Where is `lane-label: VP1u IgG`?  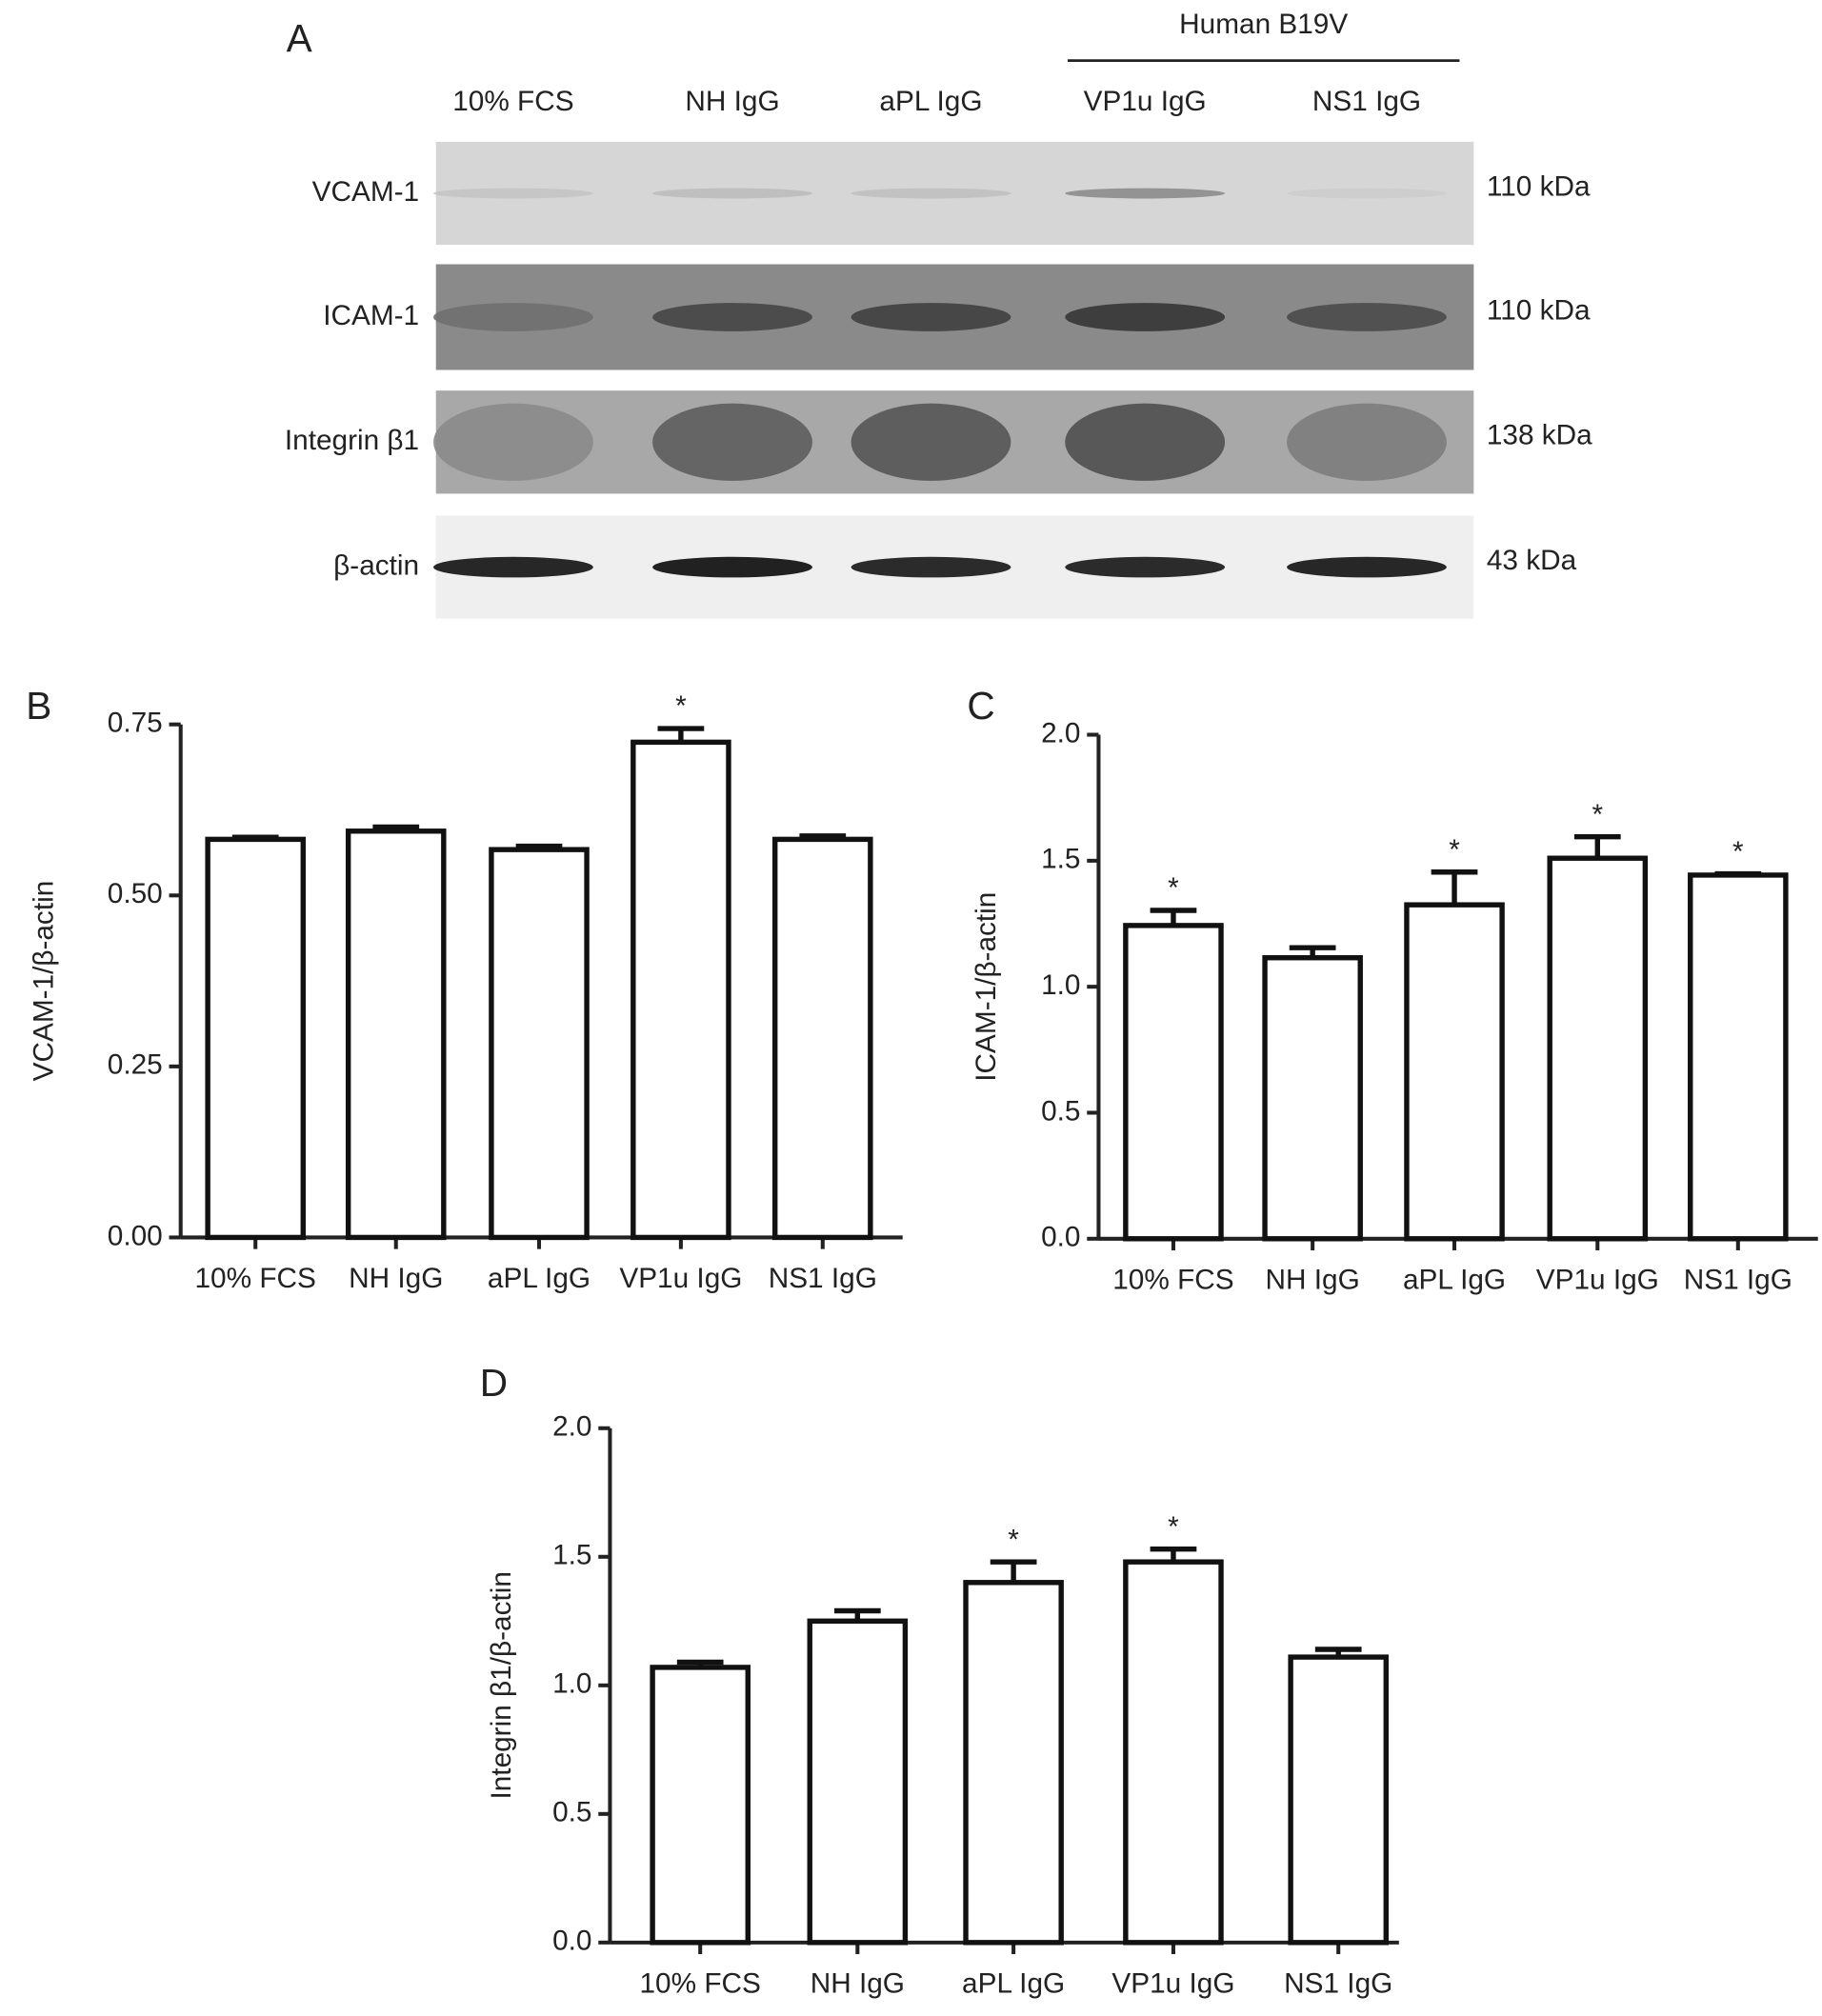 lane-label: VP1u IgG is located at coordinates (1145, 101).